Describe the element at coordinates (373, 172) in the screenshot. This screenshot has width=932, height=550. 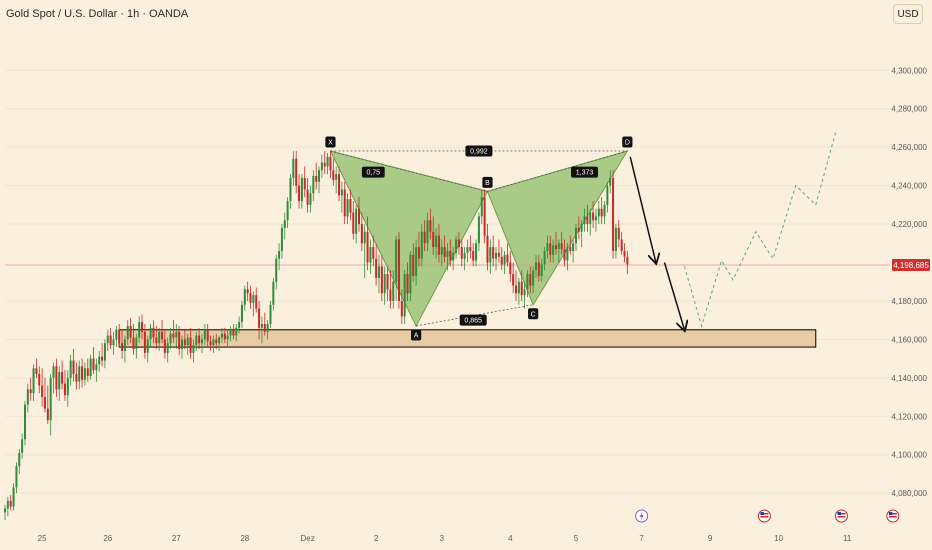
I see `ratio-label-0: 0,75` at that location.